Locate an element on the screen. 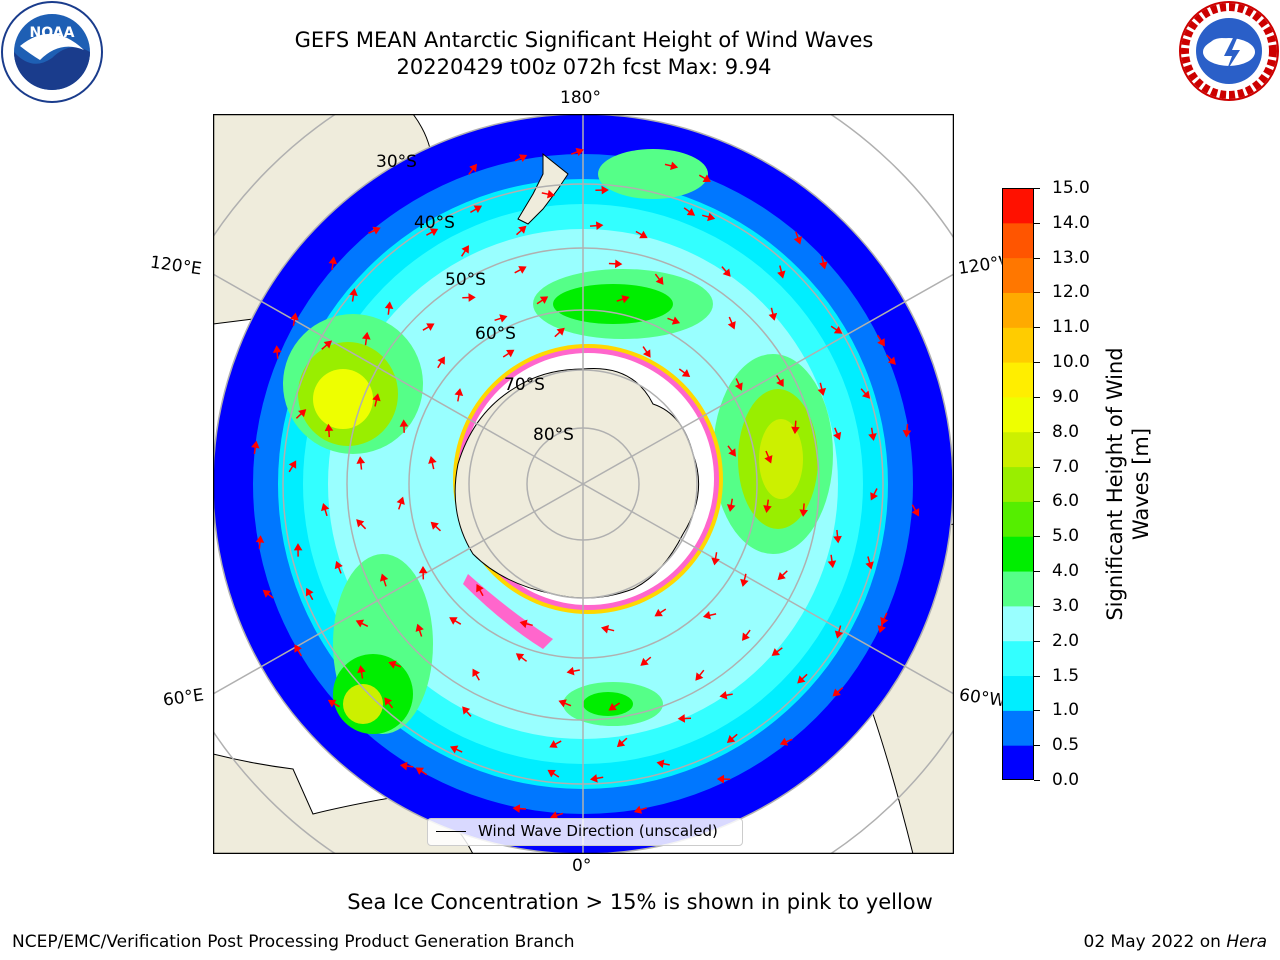  lat-label-70s: 70°S is located at coordinates (524, 385).